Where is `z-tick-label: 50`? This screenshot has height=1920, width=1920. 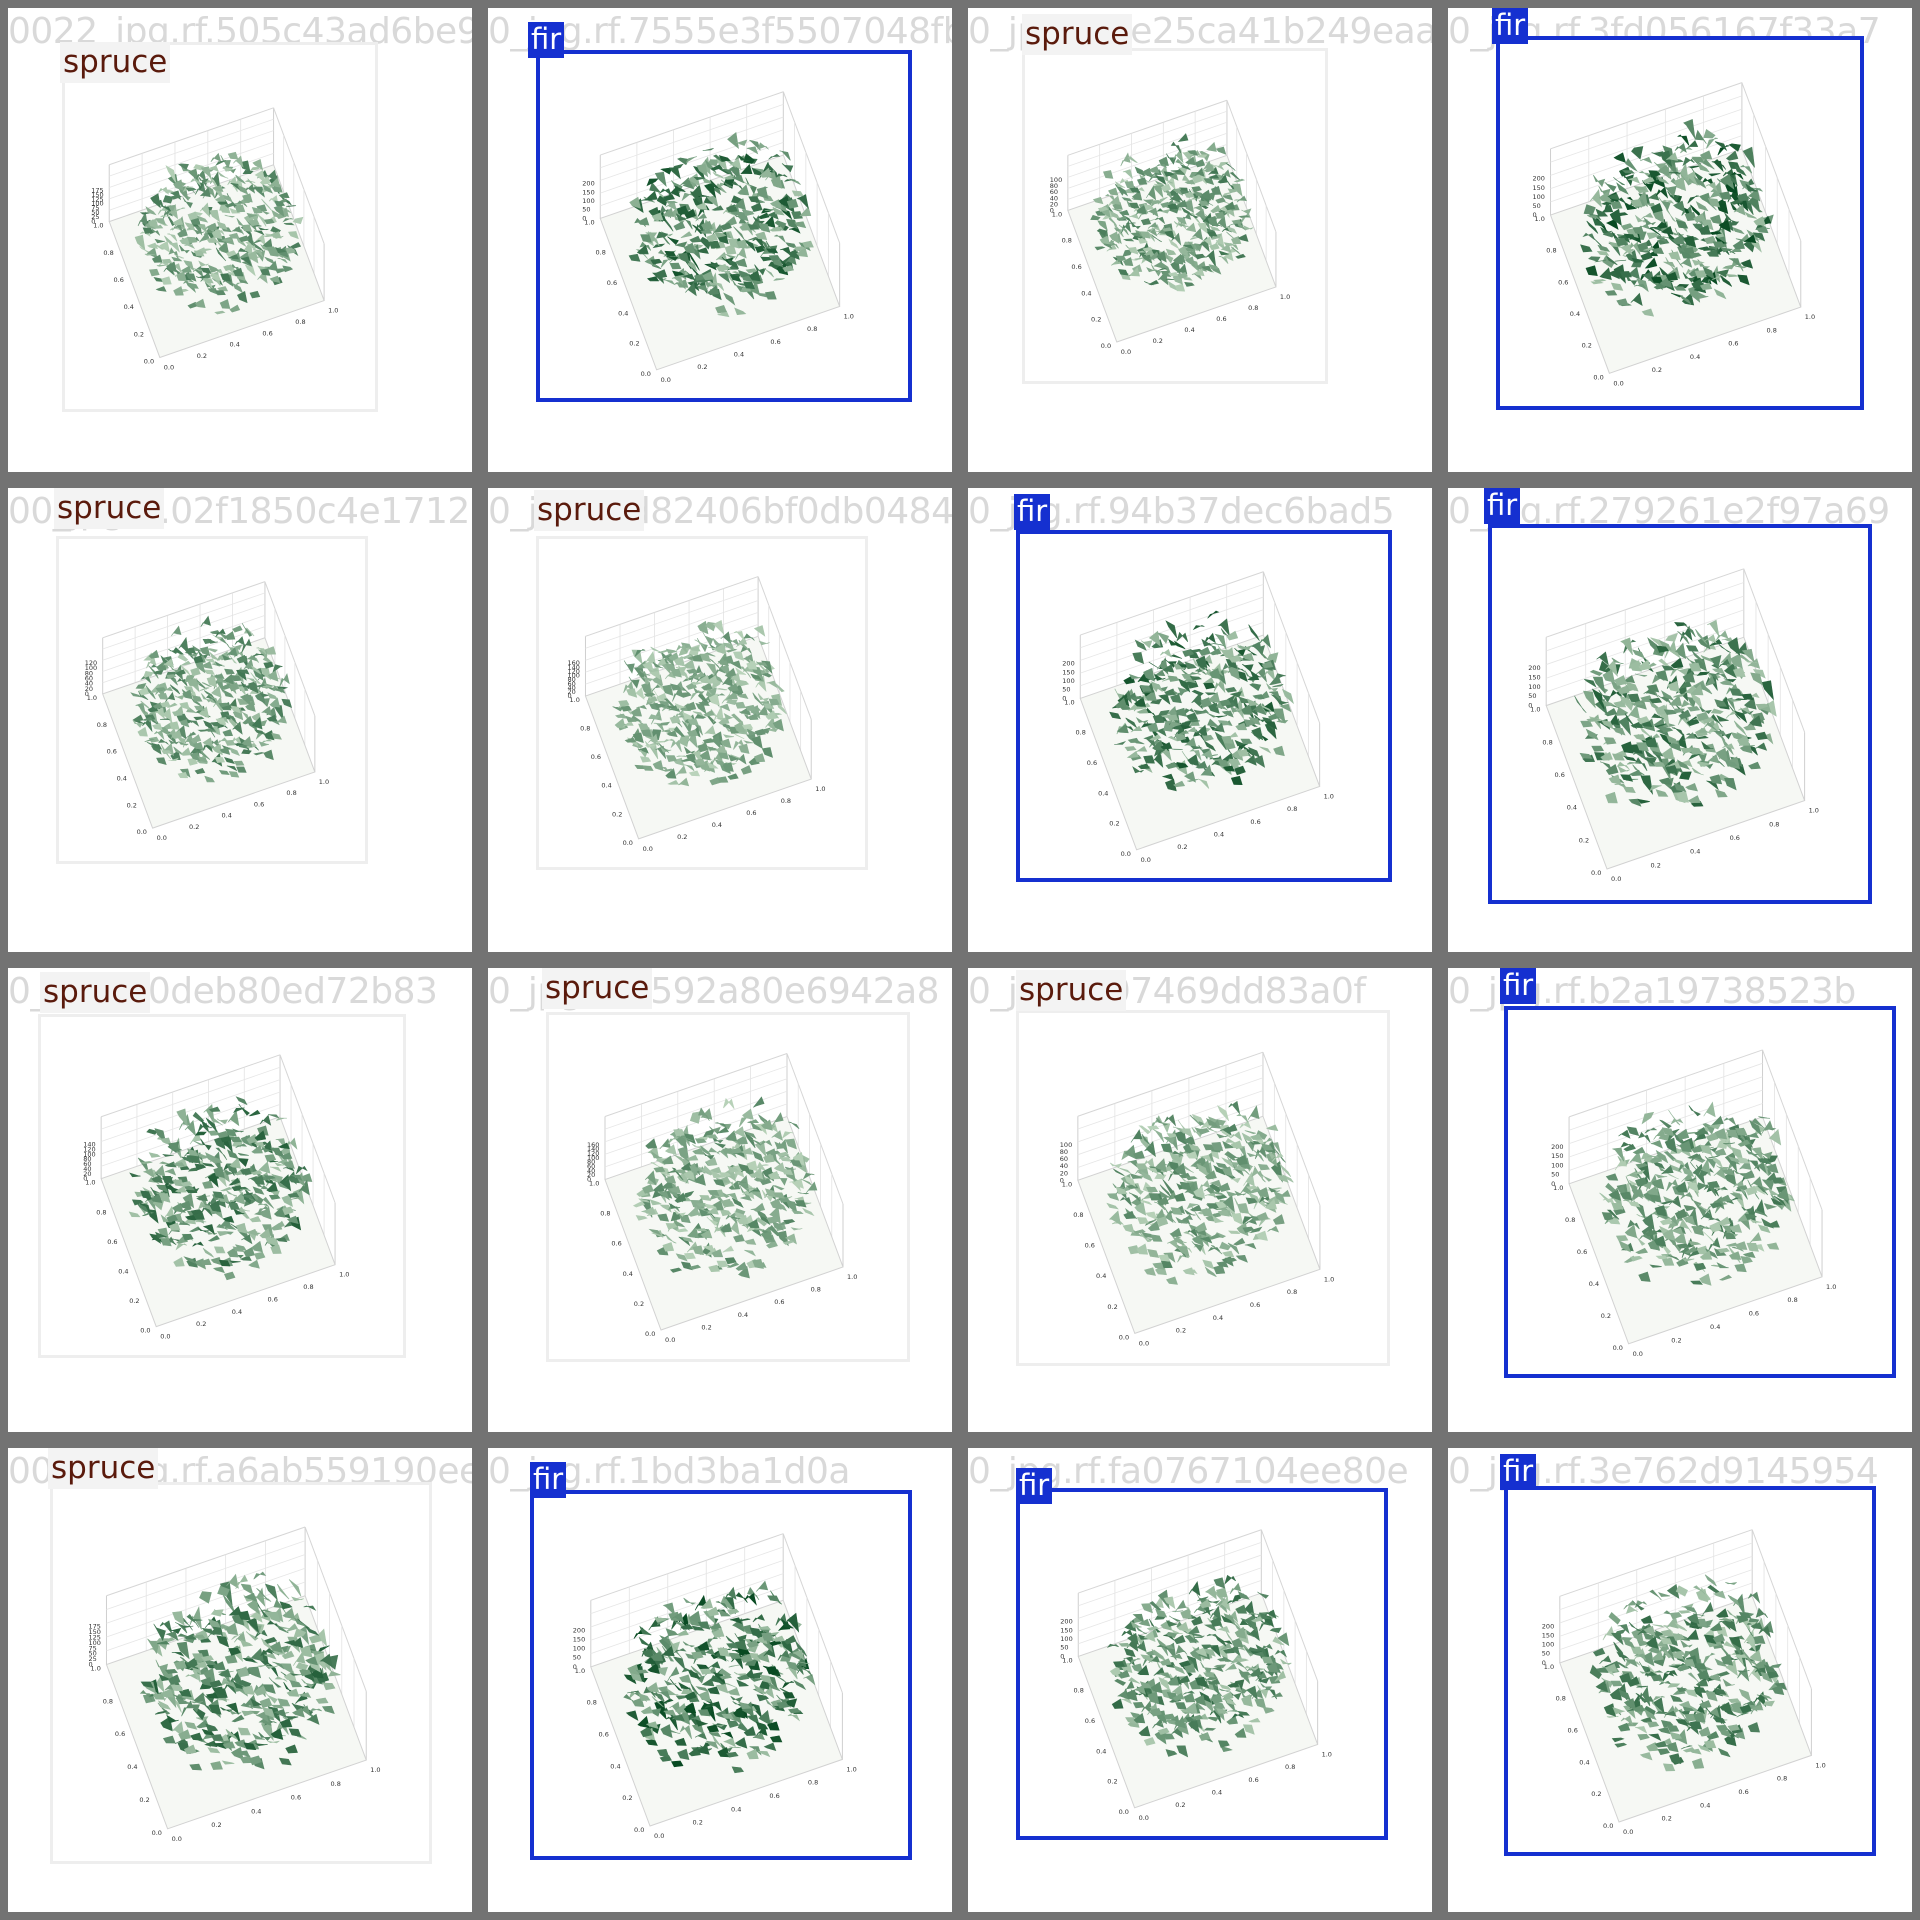
z-tick-label: 50 is located at coordinates (1066, 690).